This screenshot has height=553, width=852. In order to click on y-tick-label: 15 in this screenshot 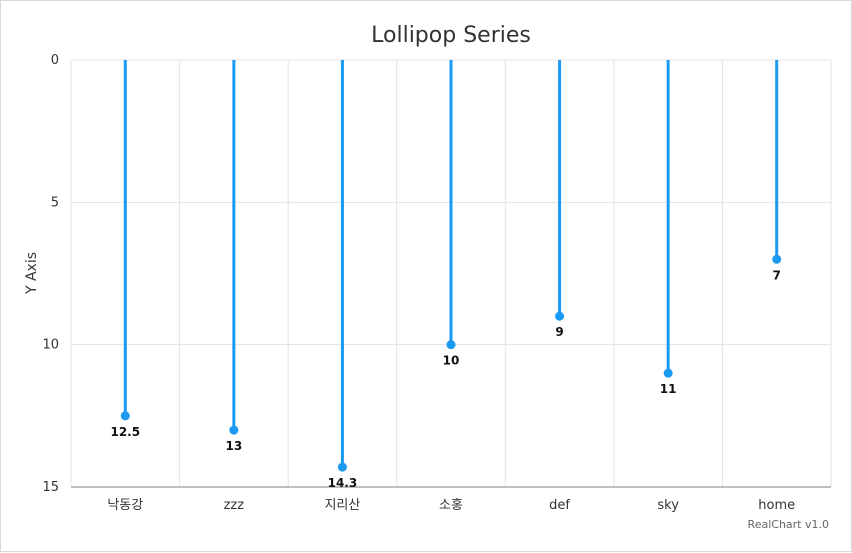, I will do `click(50, 487)`.